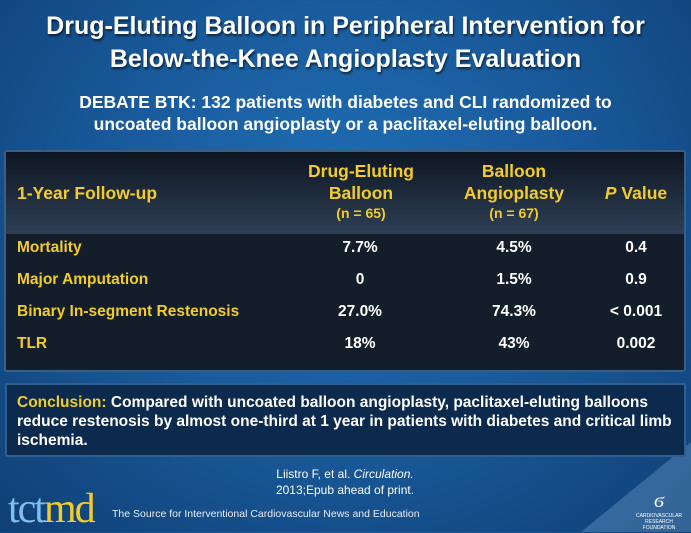  I want to click on header-ba-line2: Angioplasty, so click(514, 193).